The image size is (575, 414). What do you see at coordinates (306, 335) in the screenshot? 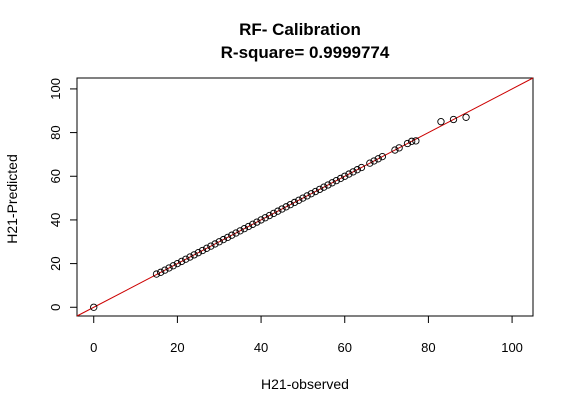
I see `x-axis: 0 20 40 60 80 100` at bounding box center [306, 335].